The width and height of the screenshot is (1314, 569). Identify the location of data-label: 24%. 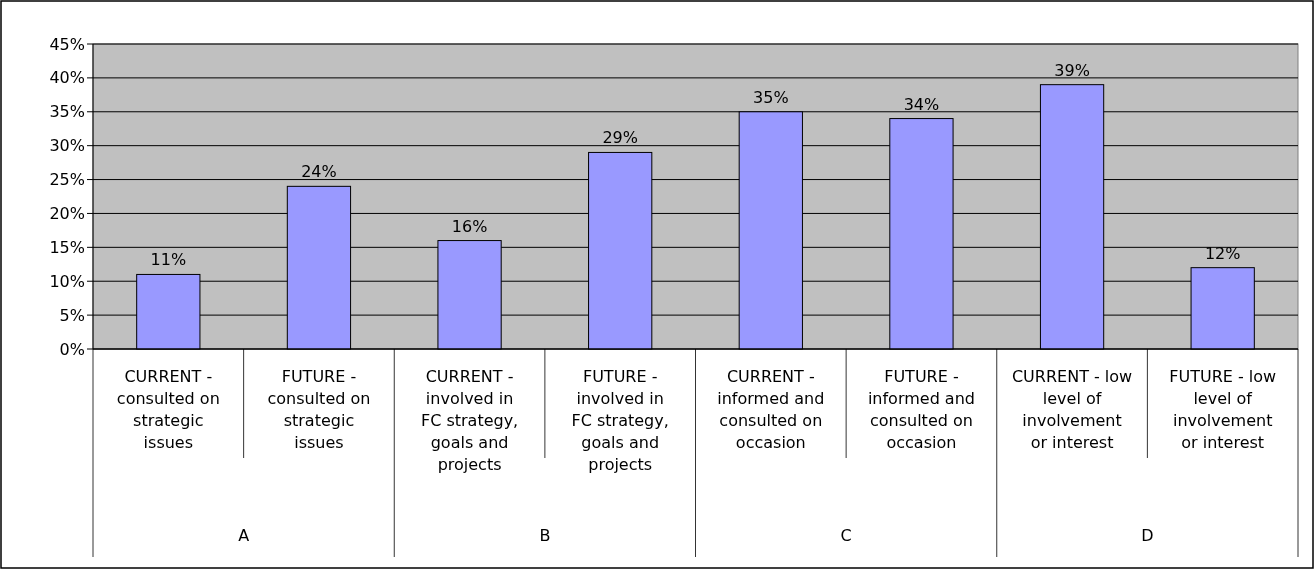
(319, 172).